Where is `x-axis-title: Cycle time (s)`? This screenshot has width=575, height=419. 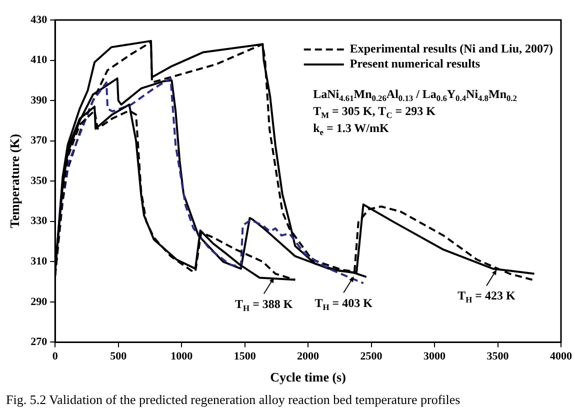 x-axis-title: Cycle time (s) is located at coordinates (308, 377).